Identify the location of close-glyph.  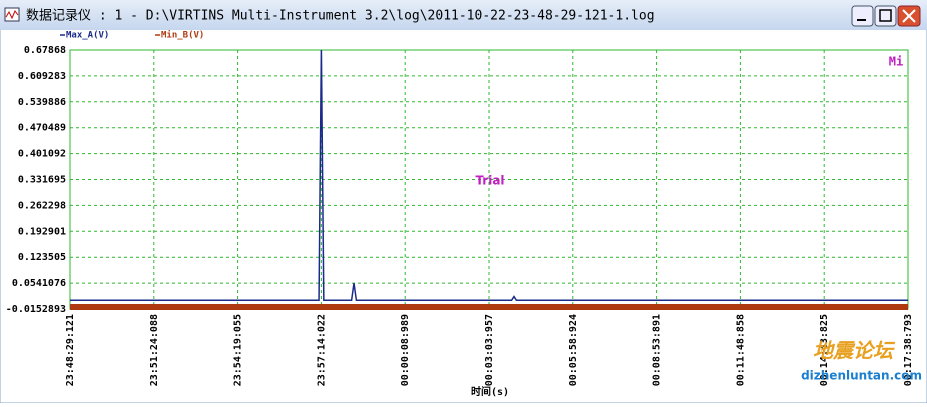
(909, 16).